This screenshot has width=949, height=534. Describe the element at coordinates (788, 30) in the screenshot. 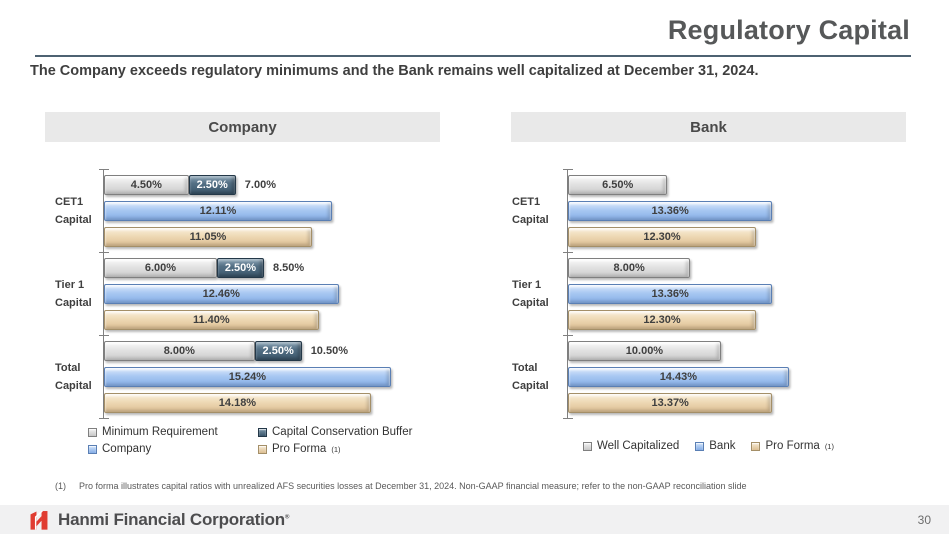

I see `page-title: Regulatory Capital` at that location.